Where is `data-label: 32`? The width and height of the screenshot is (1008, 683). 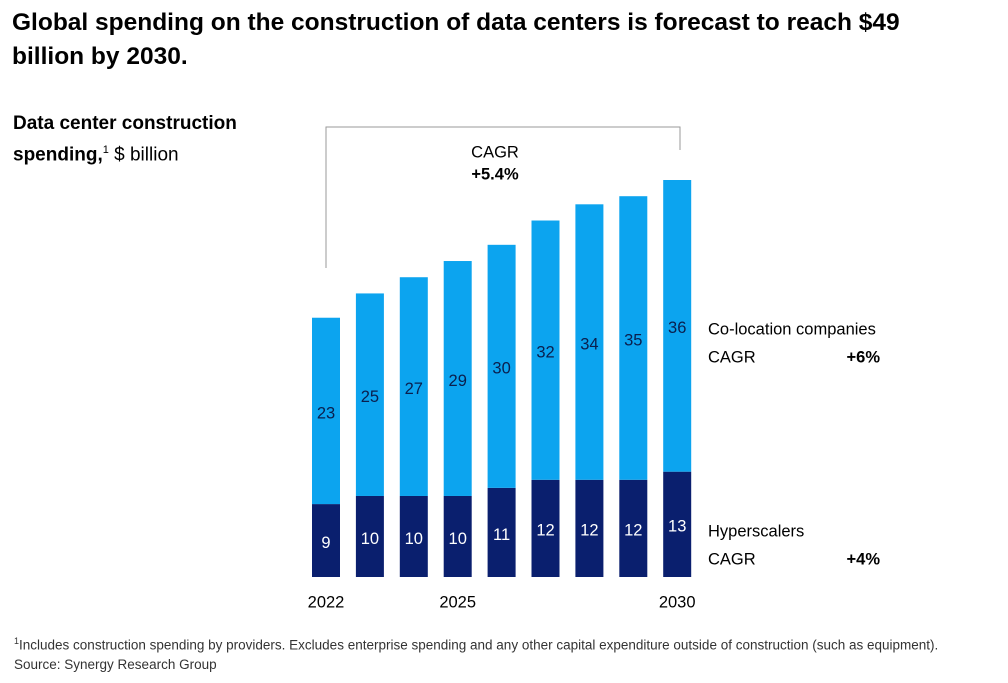
data-label: 32 is located at coordinates (545, 353).